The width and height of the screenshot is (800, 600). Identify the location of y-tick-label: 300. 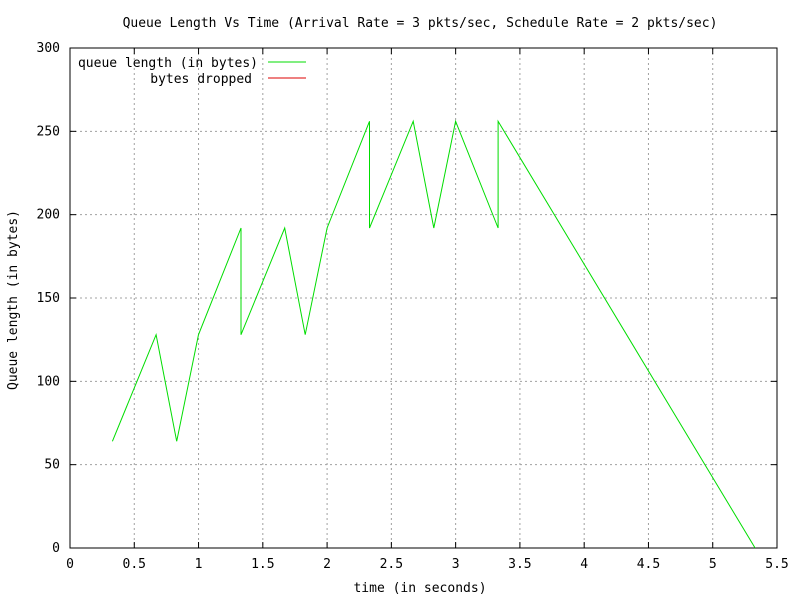
(48, 48).